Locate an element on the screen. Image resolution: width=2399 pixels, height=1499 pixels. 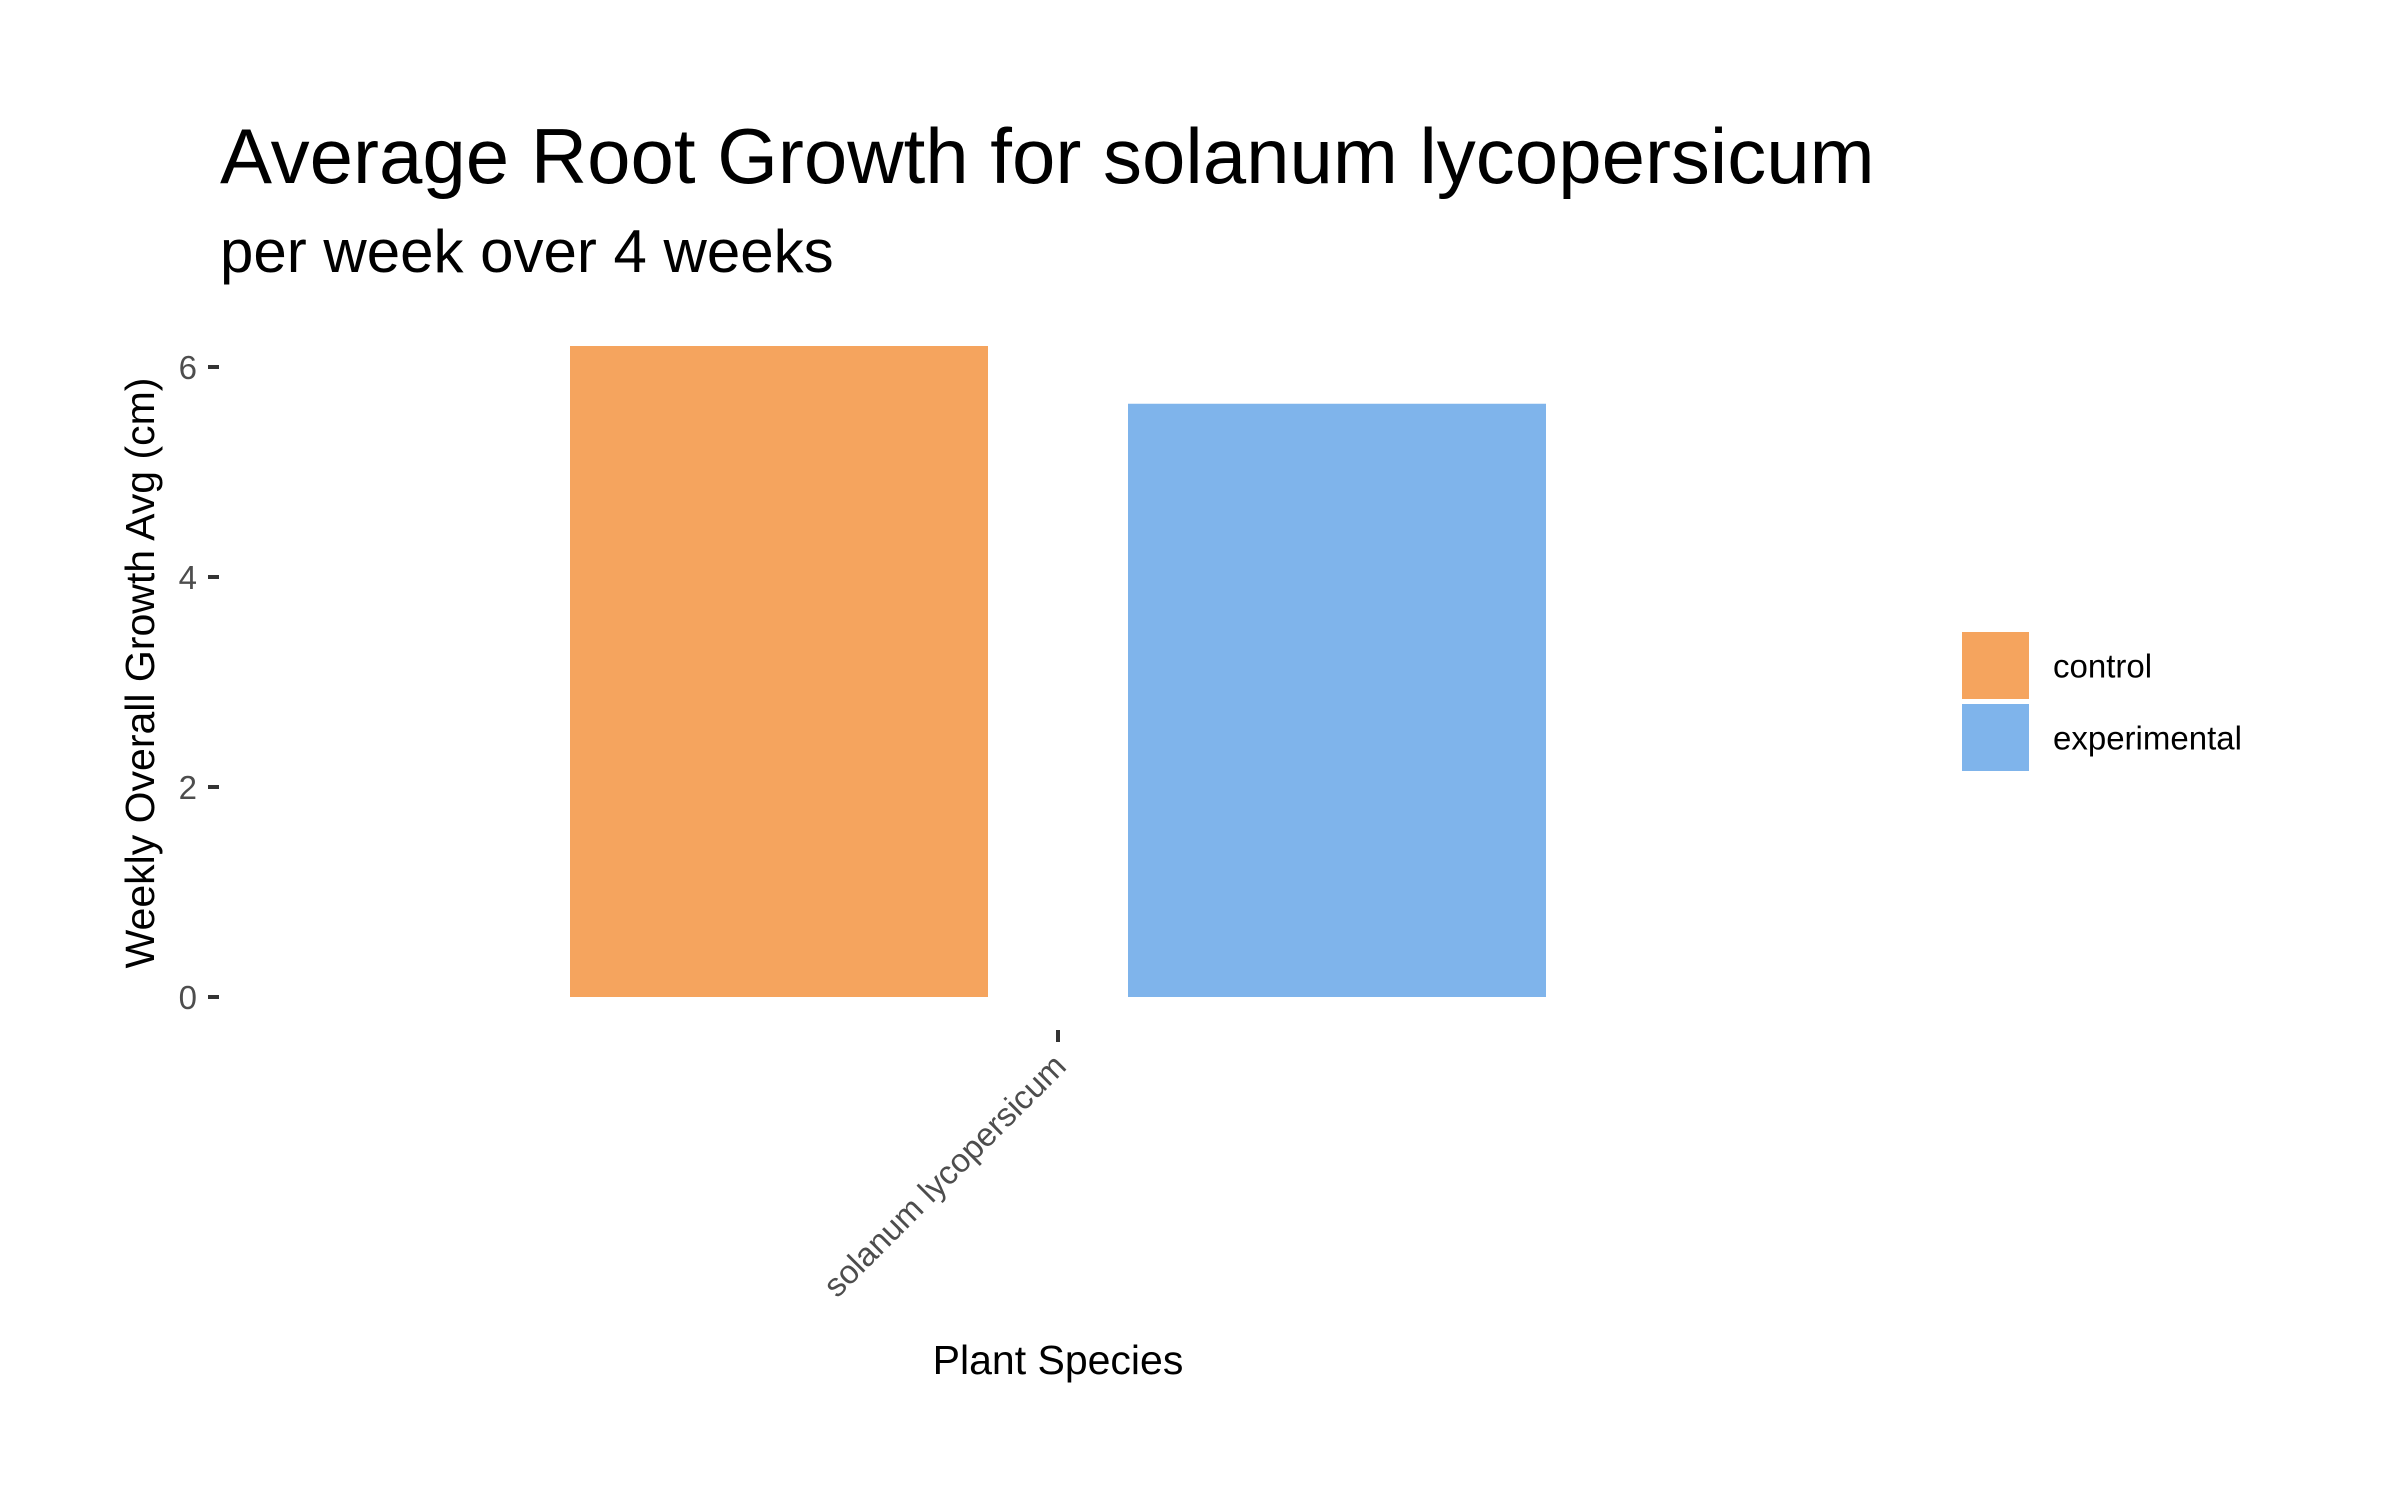
y-tick-label: 4 is located at coordinates (188, 577).